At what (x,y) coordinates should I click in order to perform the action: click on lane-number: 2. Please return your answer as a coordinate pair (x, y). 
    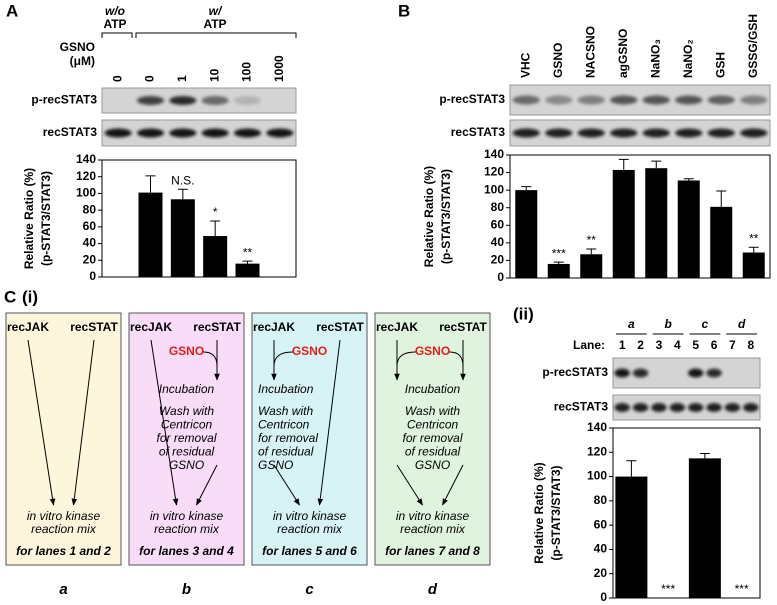
    Looking at the image, I should click on (640, 345).